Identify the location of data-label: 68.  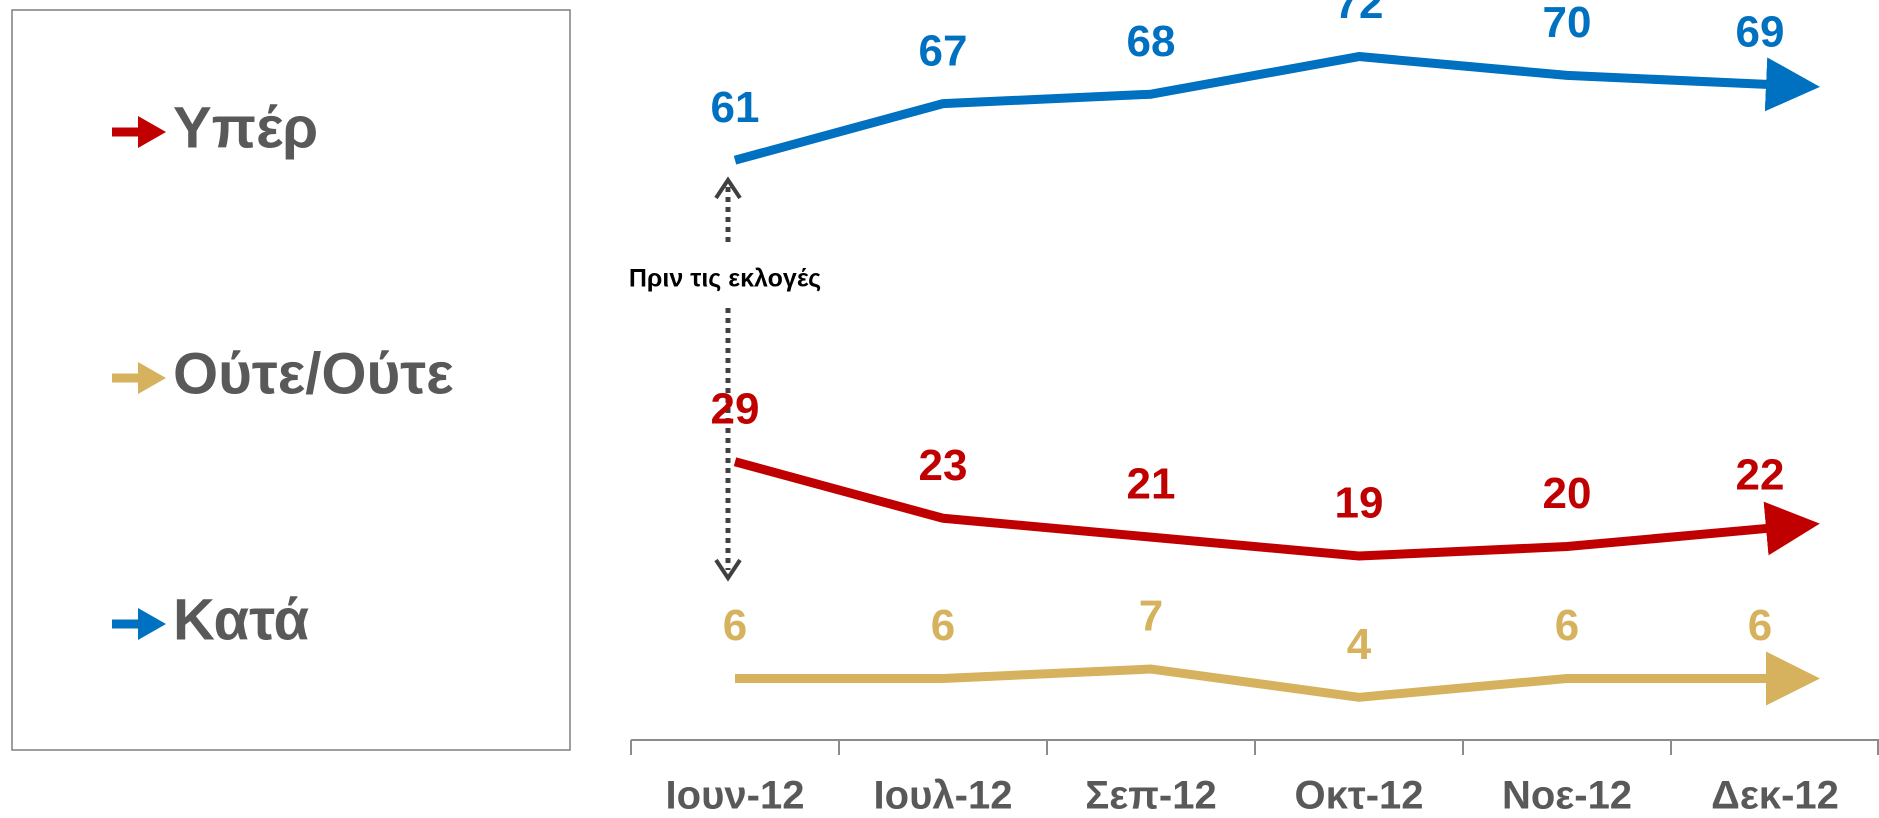
(1151, 41).